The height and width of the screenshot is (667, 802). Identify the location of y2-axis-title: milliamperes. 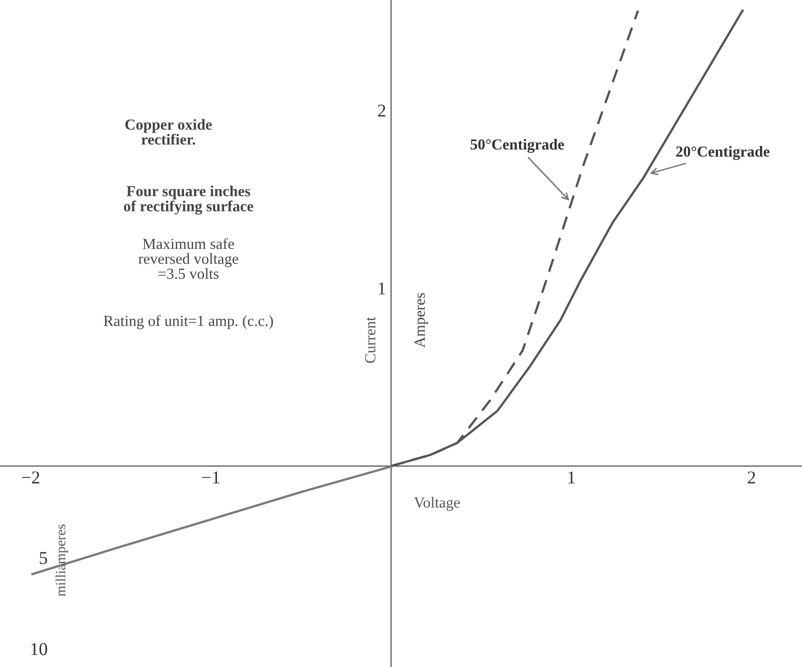
(62, 560).